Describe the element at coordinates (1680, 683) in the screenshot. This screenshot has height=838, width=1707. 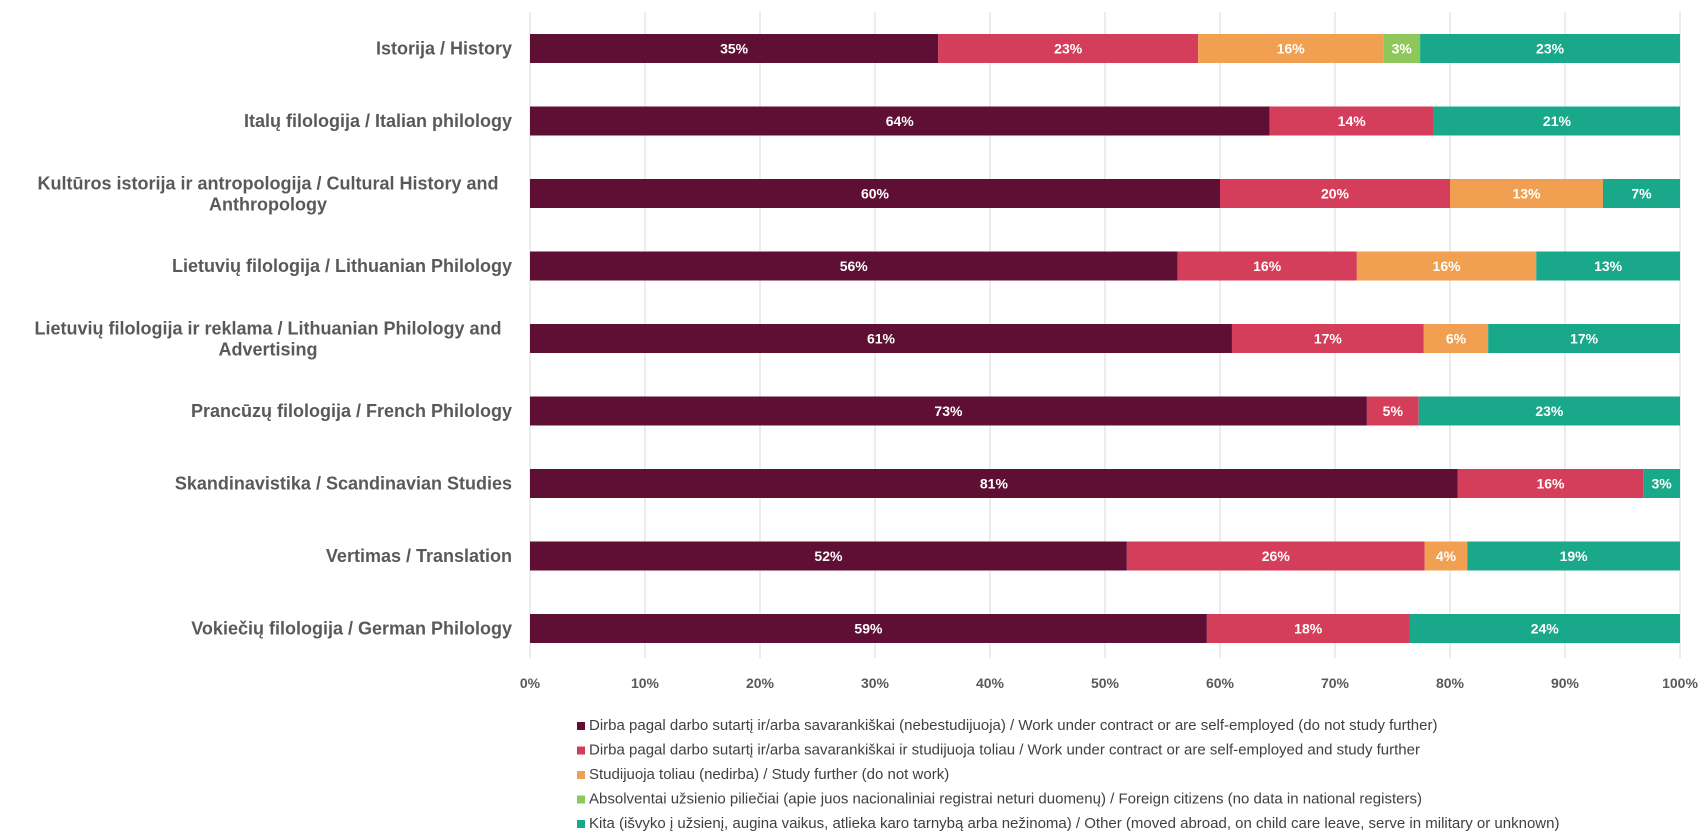
I see `x-tick-label: 100%` at that location.